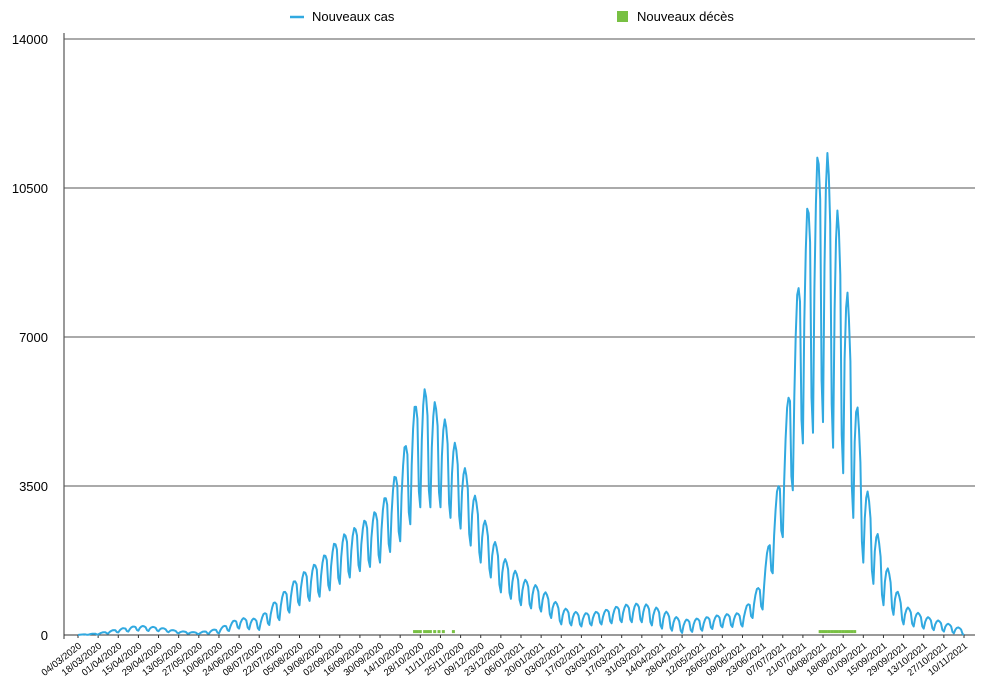 The width and height of the screenshot is (1000, 697). What do you see at coordinates (44, 635) in the screenshot?
I see `y-tick-label: 0` at bounding box center [44, 635].